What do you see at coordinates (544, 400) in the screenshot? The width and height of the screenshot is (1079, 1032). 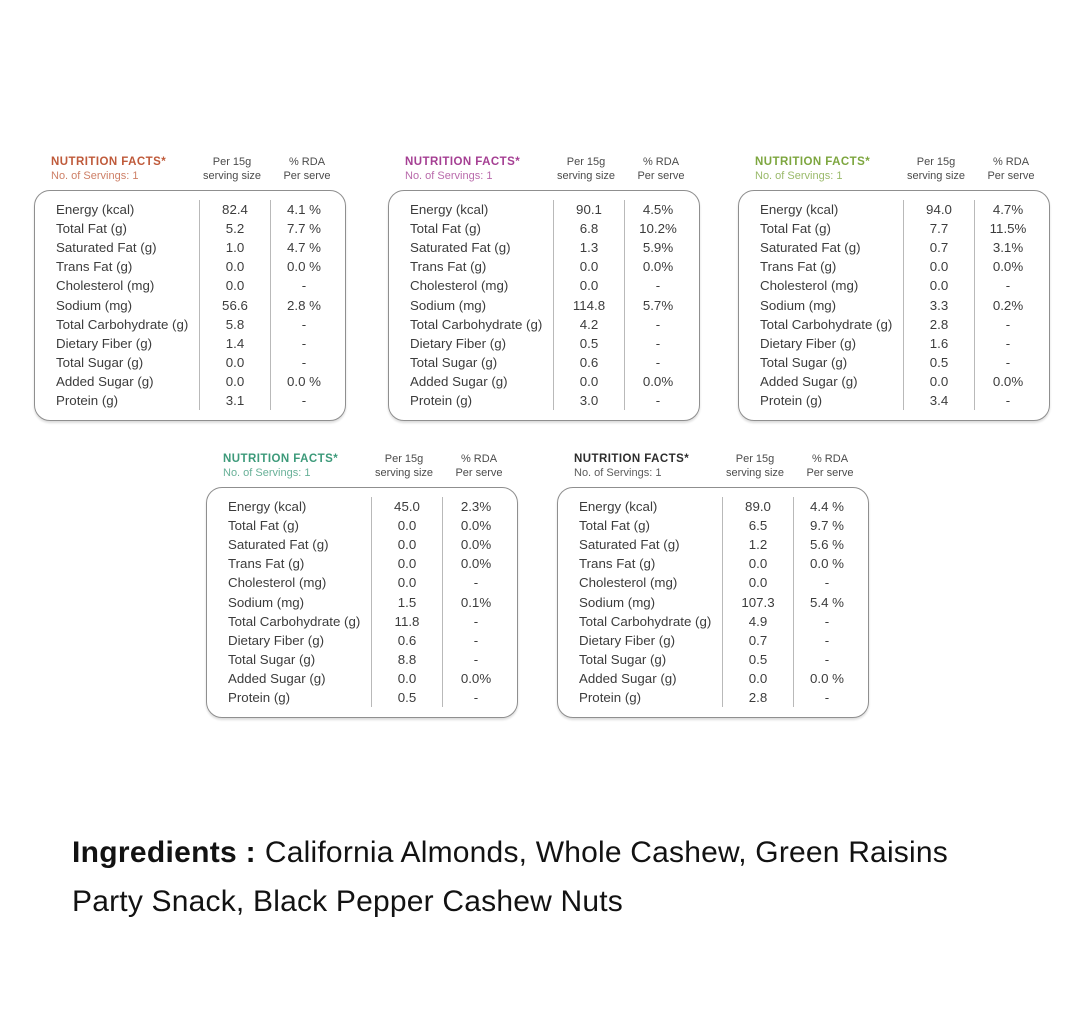 I see `nutrient-row: Protein (g) 3.0-` at bounding box center [544, 400].